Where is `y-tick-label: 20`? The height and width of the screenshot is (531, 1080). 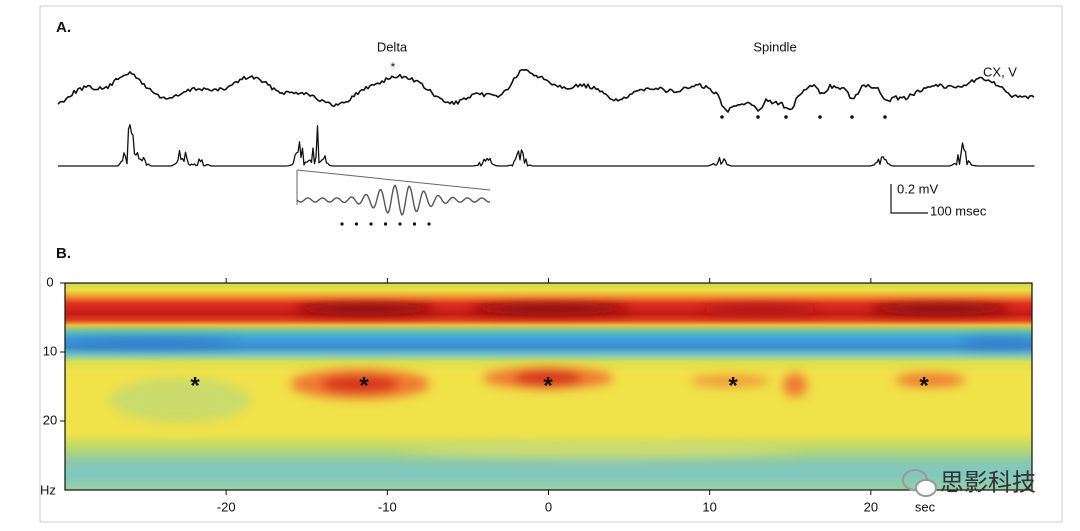 y-tick-label: 20 is located at coordinates (50, 419).